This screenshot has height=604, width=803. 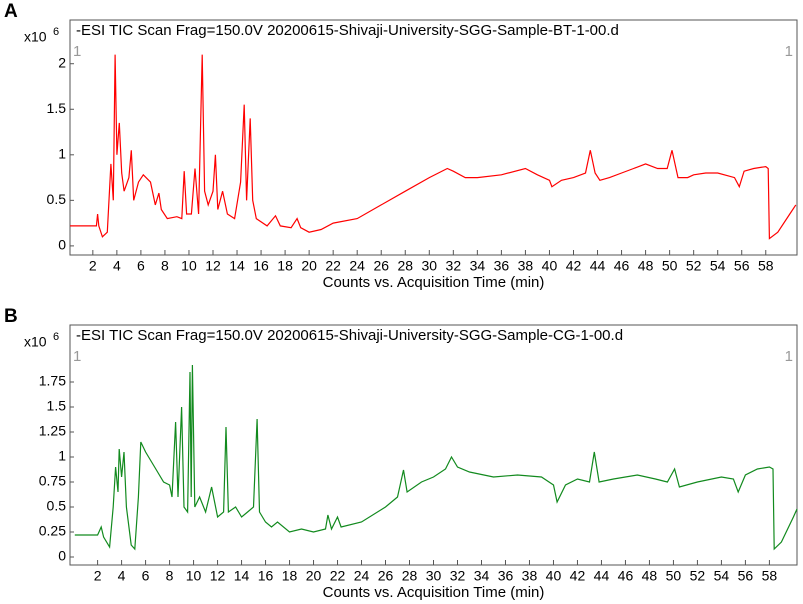 I want to click on panel-label: A, so click(x=11, y=11).